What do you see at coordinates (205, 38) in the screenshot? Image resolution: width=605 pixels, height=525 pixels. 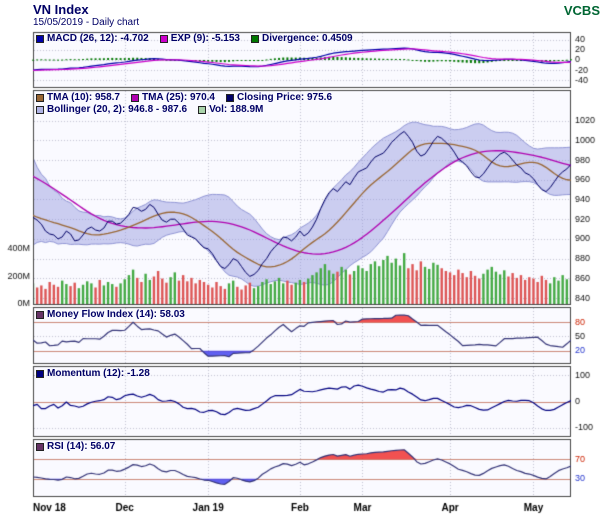 I see `exp-legend-label: EXP (9): -5.153` at bounding box center [205, 38].